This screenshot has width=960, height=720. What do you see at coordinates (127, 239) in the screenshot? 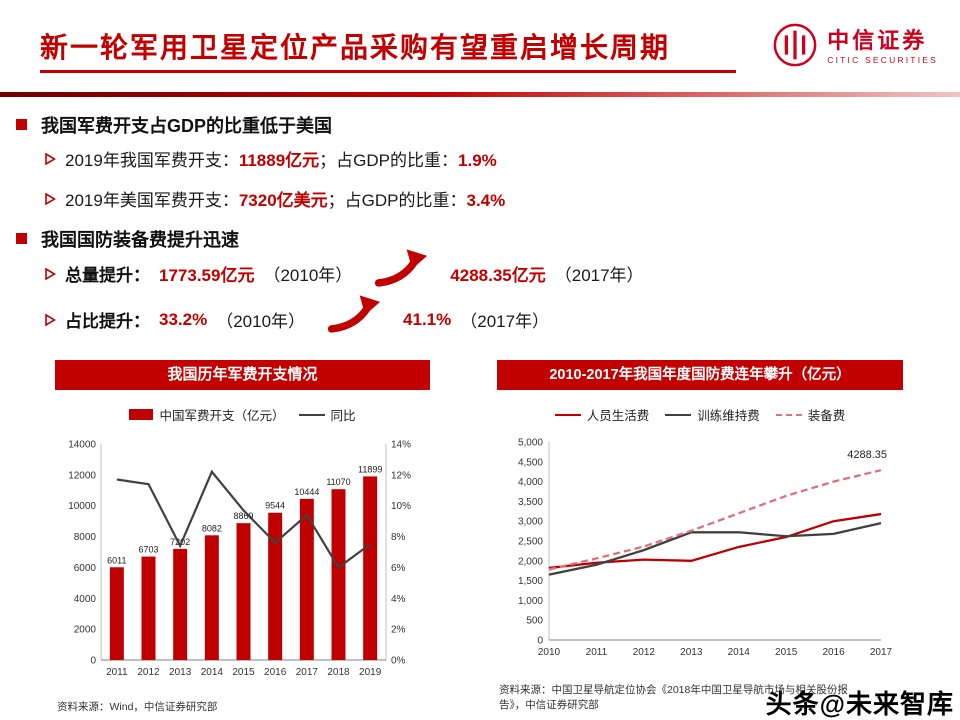
I see `bullet-2: 我国国防装备费提升迅速` at bounding box center [127, 239].